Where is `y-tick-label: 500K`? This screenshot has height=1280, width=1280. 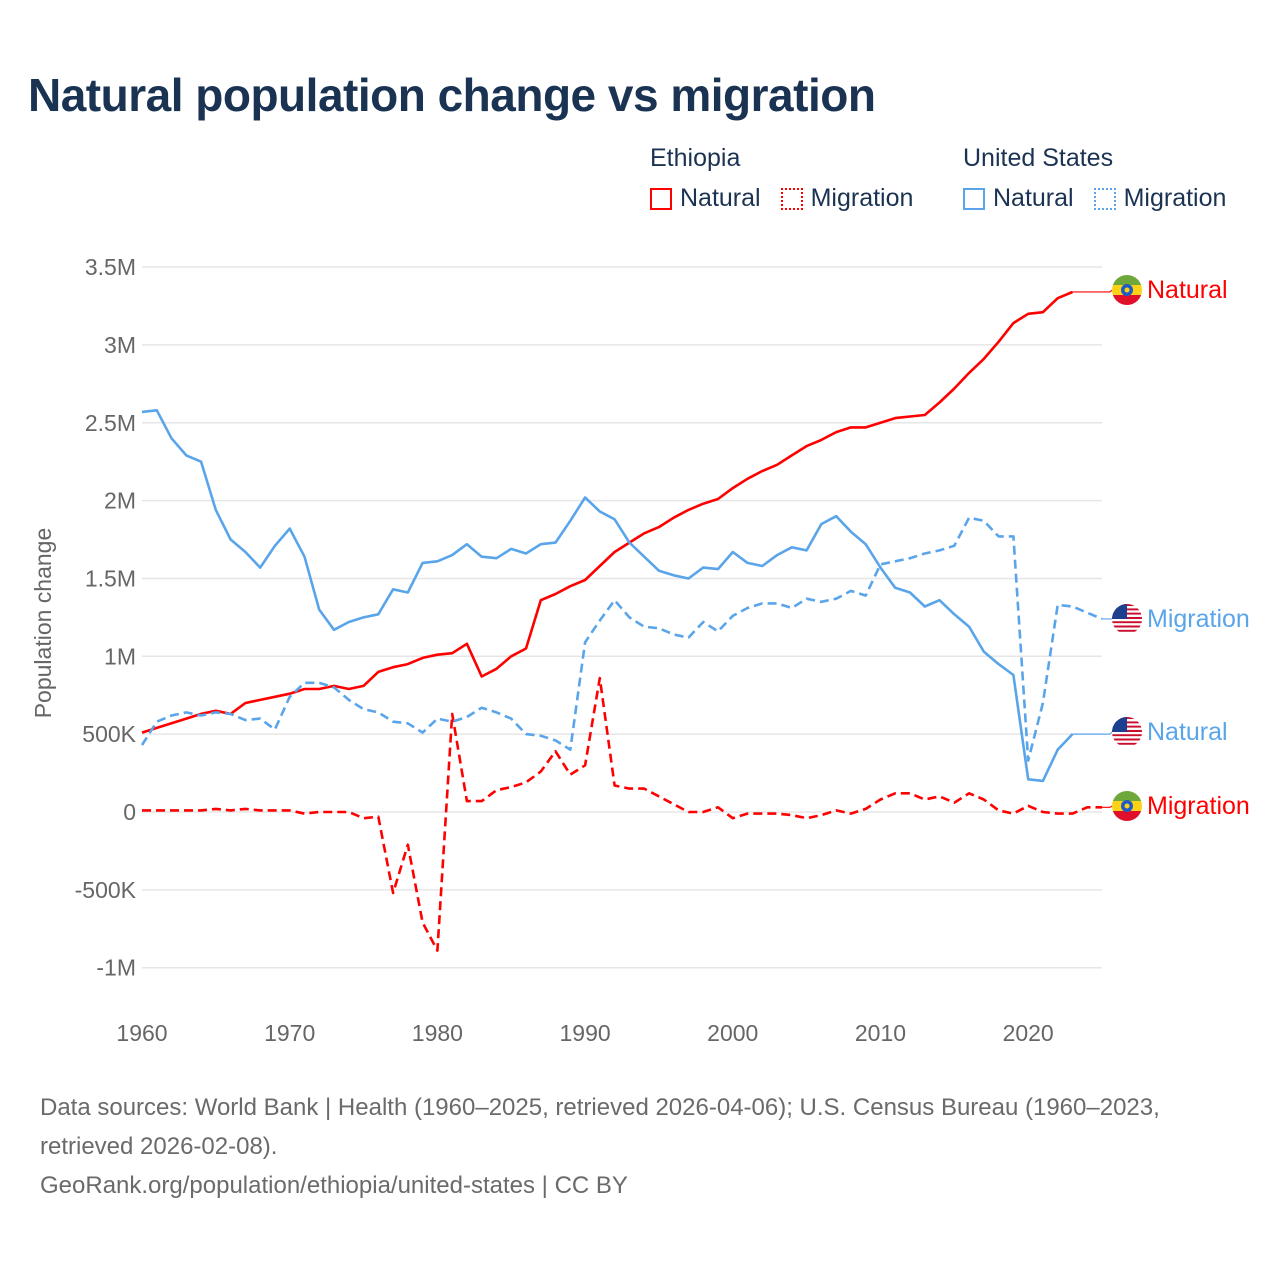 y-tick-label: 500K is located at coordinates (109, 734).